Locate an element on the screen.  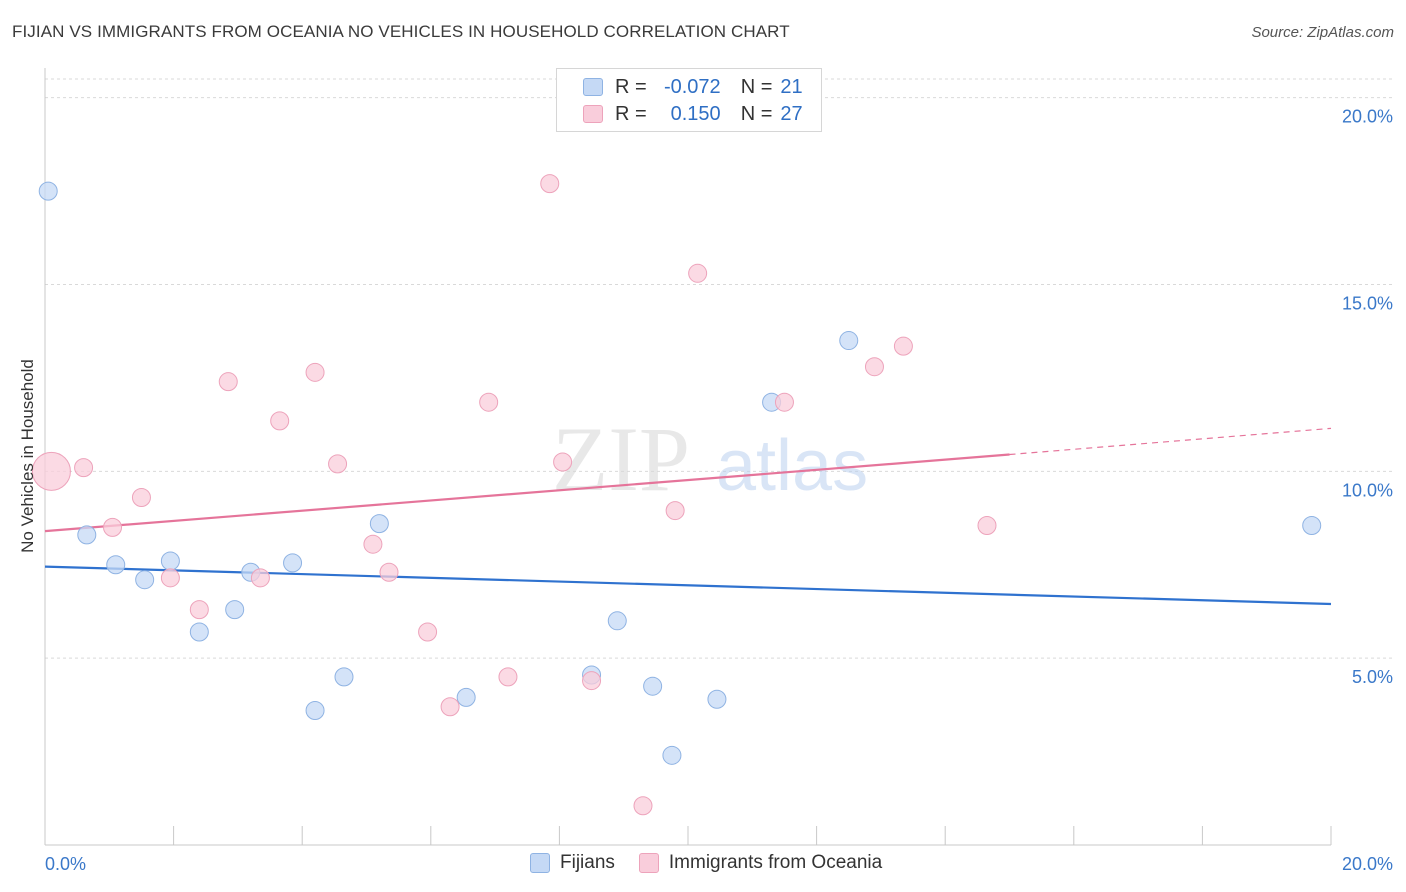
legend-swatch-oceania is located at coordinates (593, 114).